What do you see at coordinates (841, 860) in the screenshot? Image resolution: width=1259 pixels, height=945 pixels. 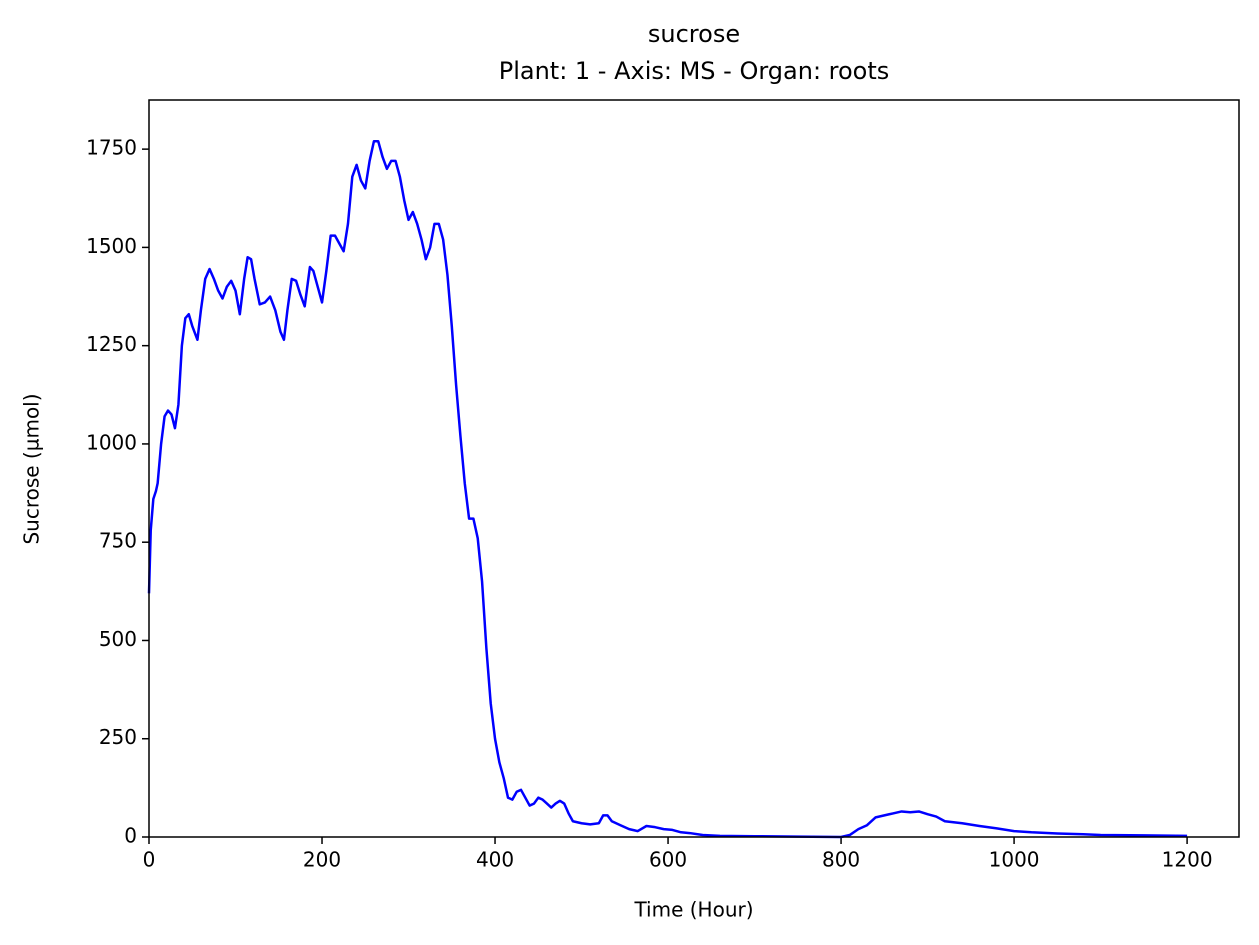 I see `x-tick-label: 800` at bounding box center [841, 860].